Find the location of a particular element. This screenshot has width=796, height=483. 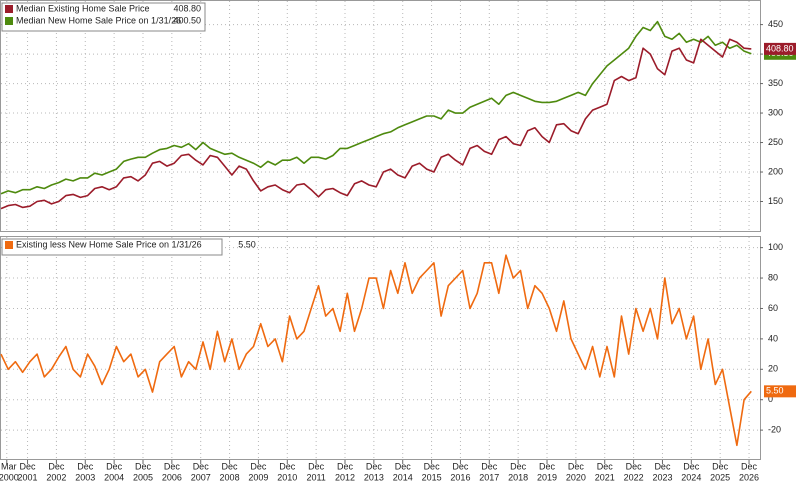

y-tick-label: -20 is located at coordinates (774, 429).